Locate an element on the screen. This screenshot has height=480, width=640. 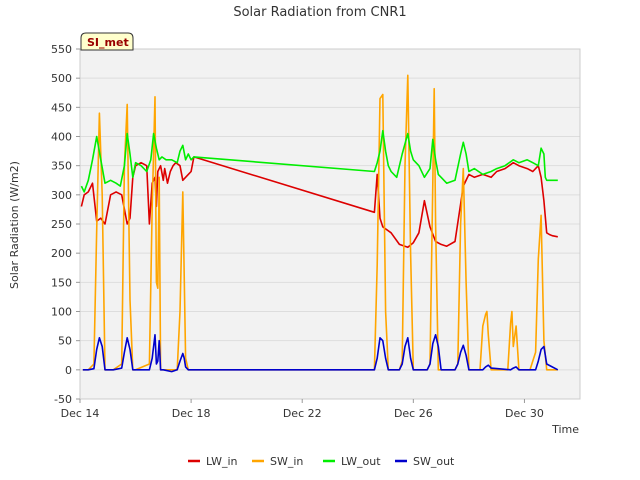
y-tick-label: 400 is located at coordinates (61, 137).